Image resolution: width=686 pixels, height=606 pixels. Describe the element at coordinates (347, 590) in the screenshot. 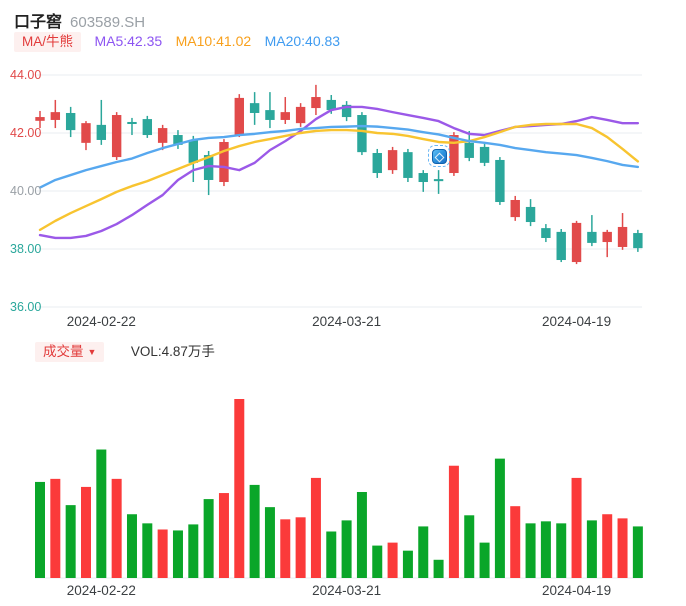

I see `date-label-vol-2: 2024-03-21` at that location.